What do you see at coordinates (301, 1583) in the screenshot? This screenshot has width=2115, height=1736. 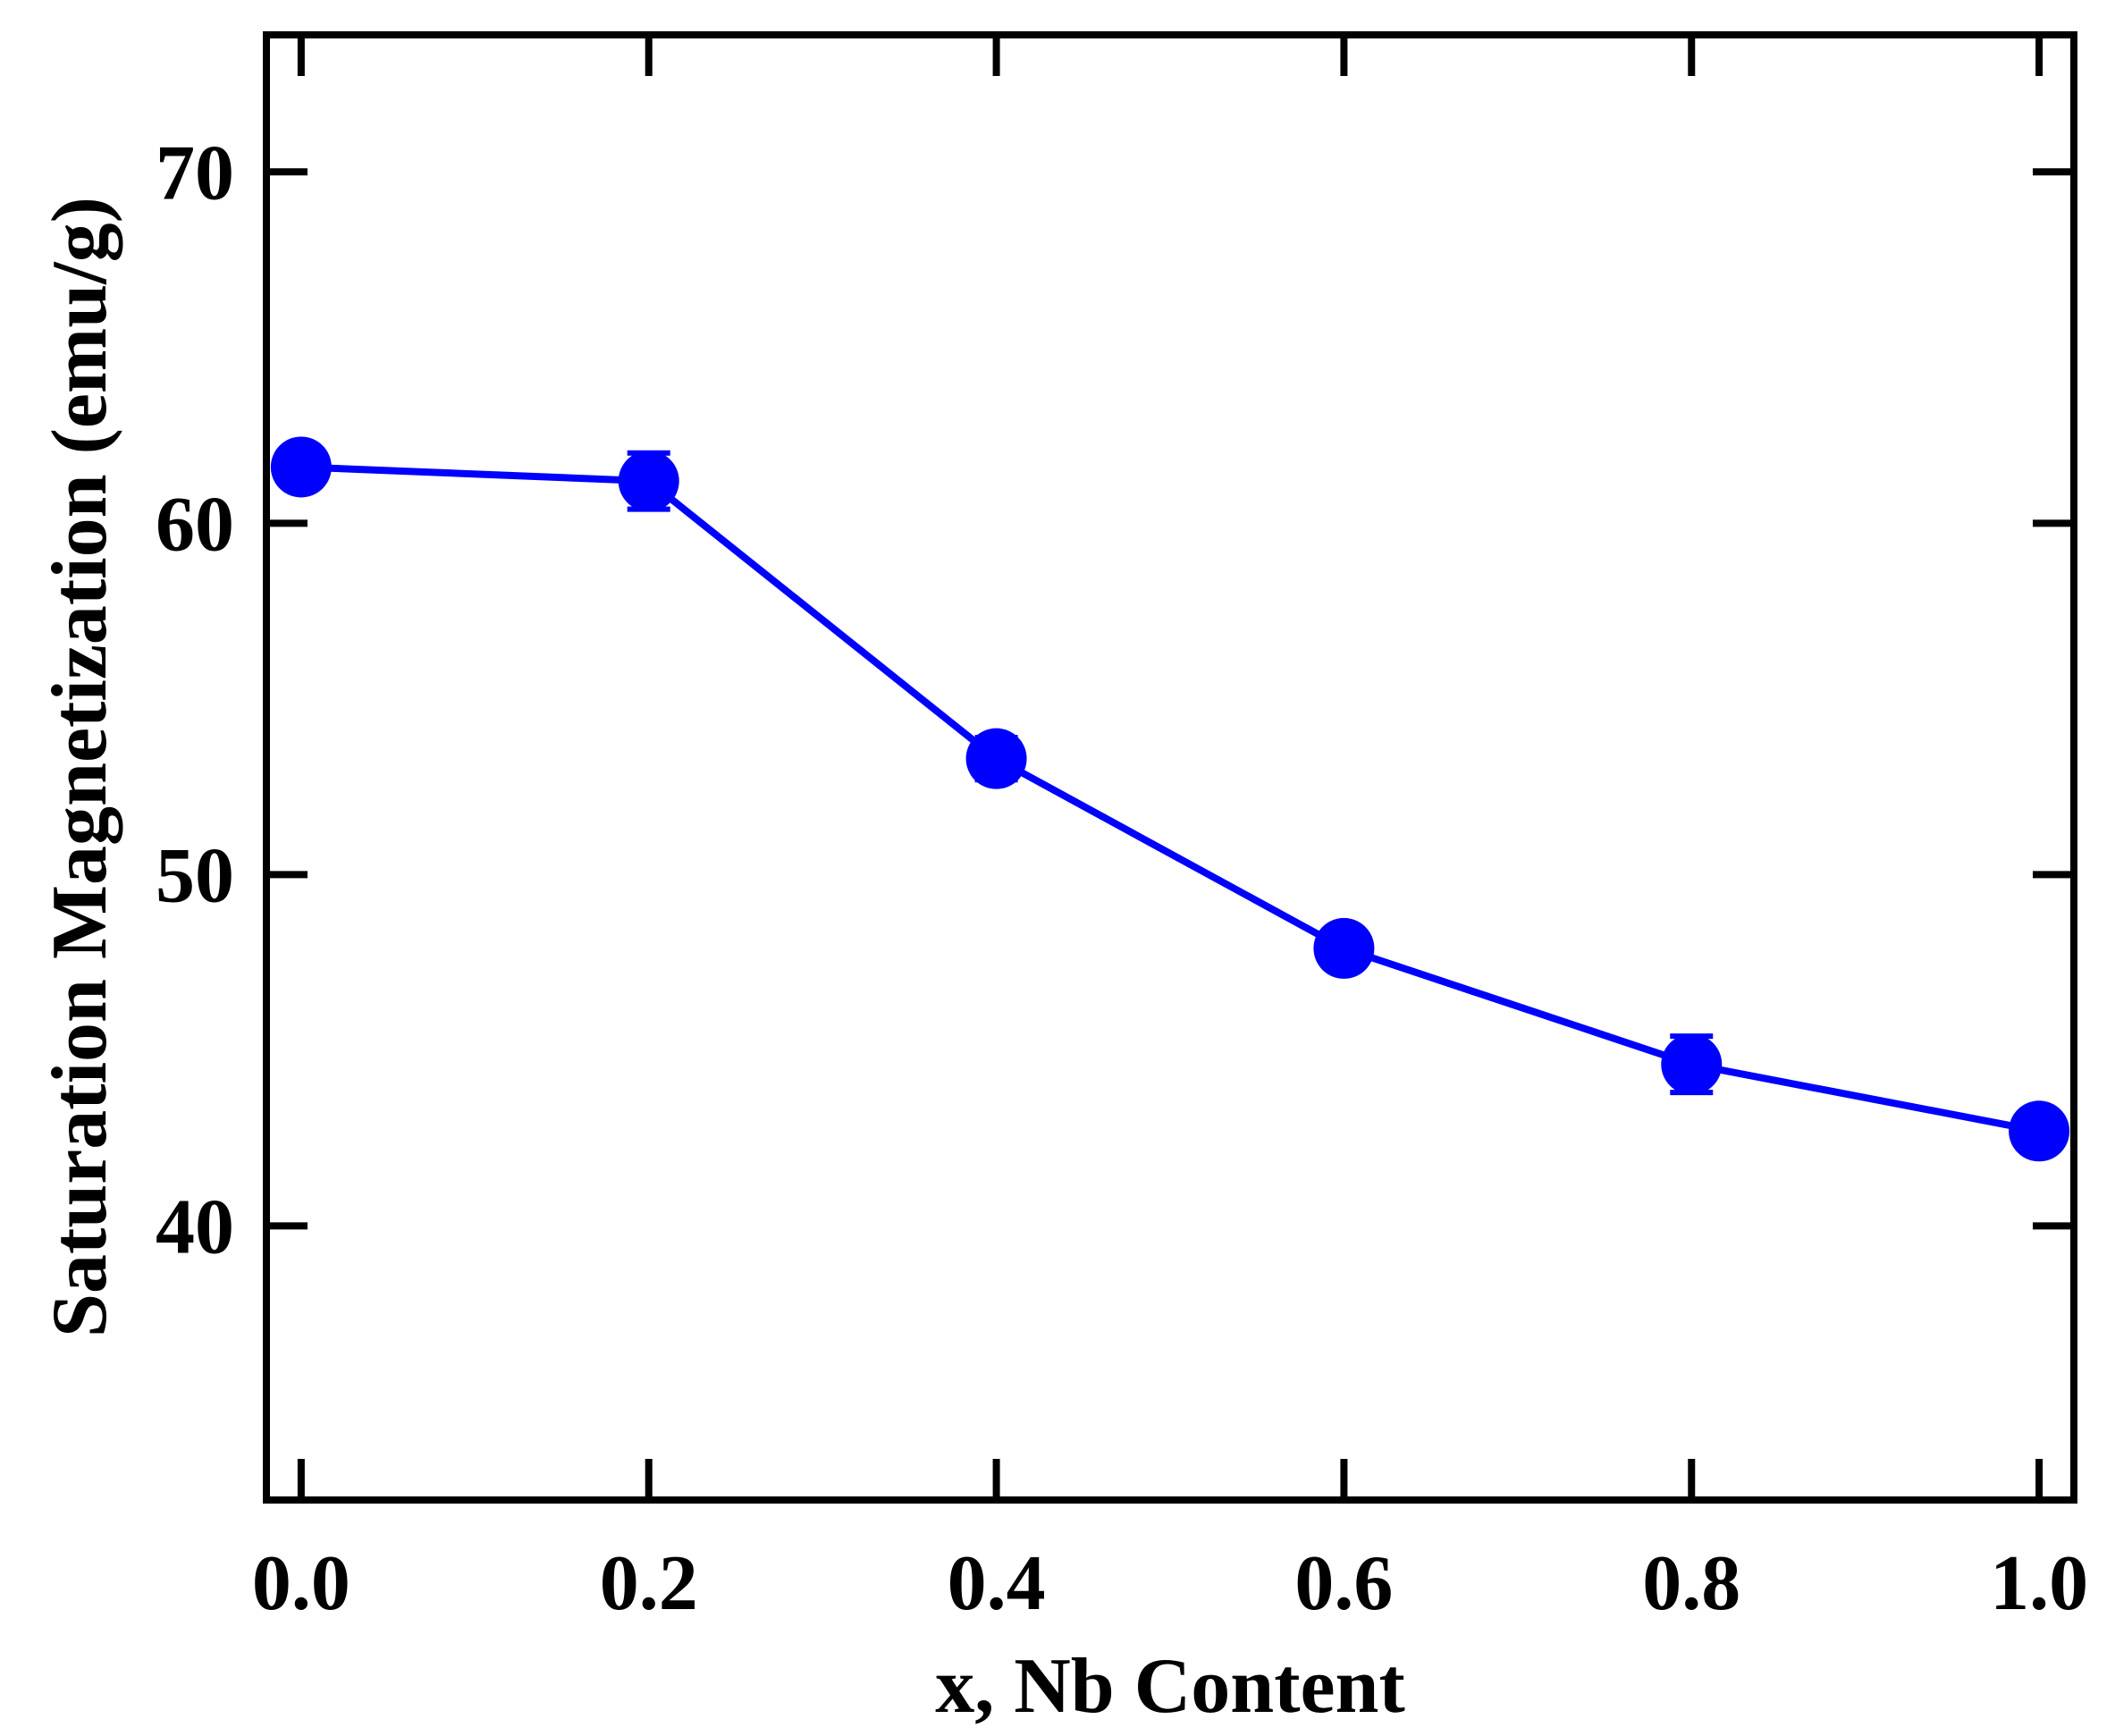 I see `x-tick-label: 0.0` at bounding box center [301, 1583].